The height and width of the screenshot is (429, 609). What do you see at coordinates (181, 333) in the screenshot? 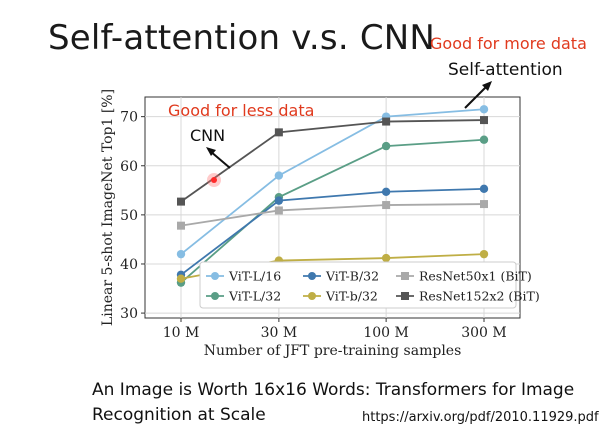
I see `x-tick-label: 10 M` at bounding box center [181, 333].